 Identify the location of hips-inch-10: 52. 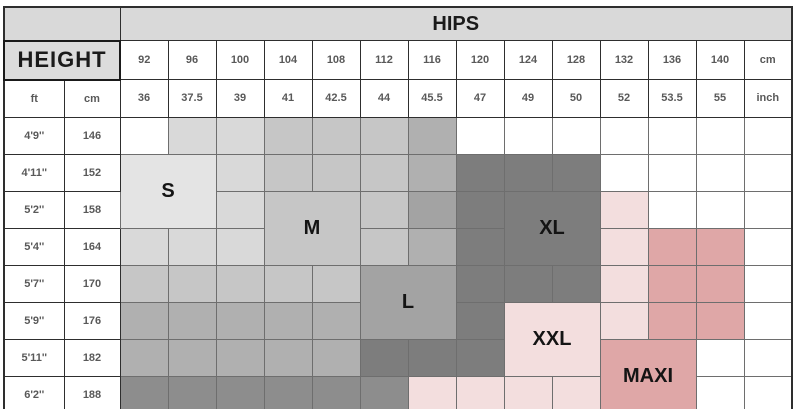
(624, 98).